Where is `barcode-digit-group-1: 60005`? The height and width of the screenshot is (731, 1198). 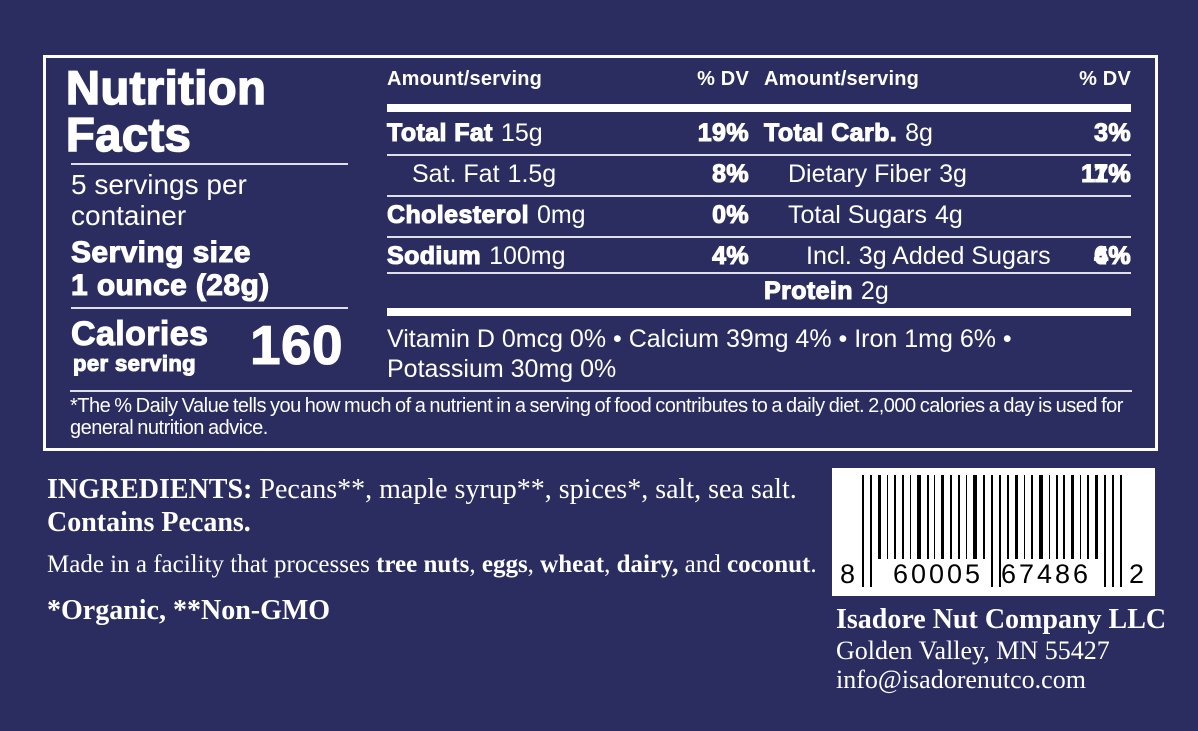 barcode-digit-group-1: 60005 is located at coordinates (938, 574).